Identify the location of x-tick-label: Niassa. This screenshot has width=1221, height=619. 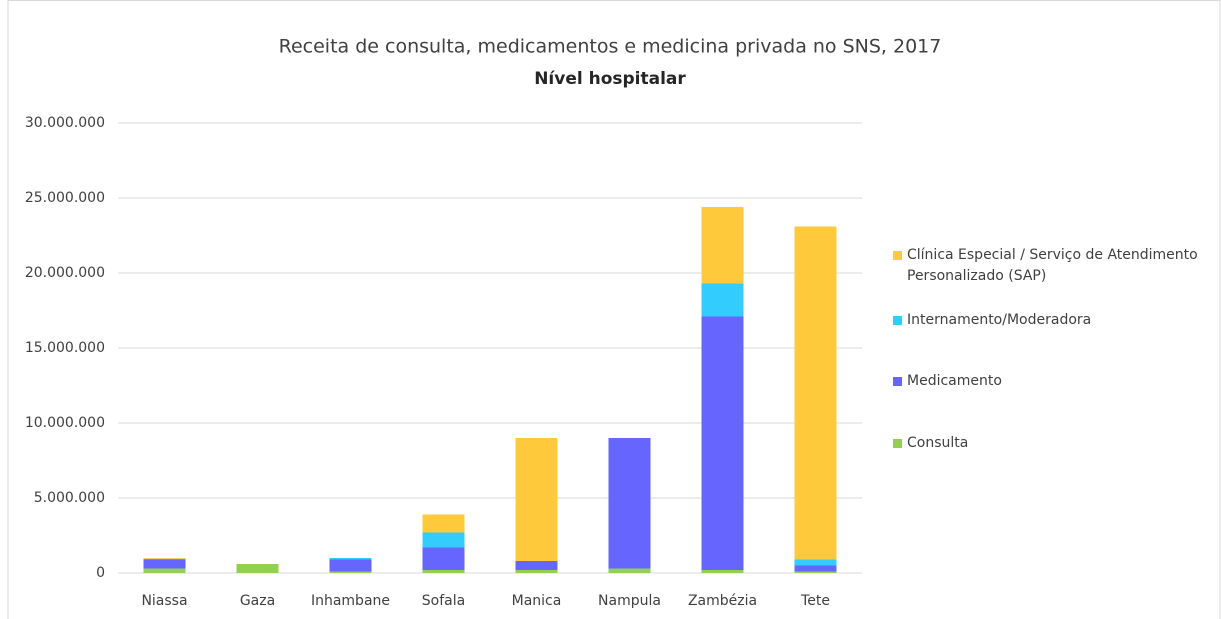
(164, 601).